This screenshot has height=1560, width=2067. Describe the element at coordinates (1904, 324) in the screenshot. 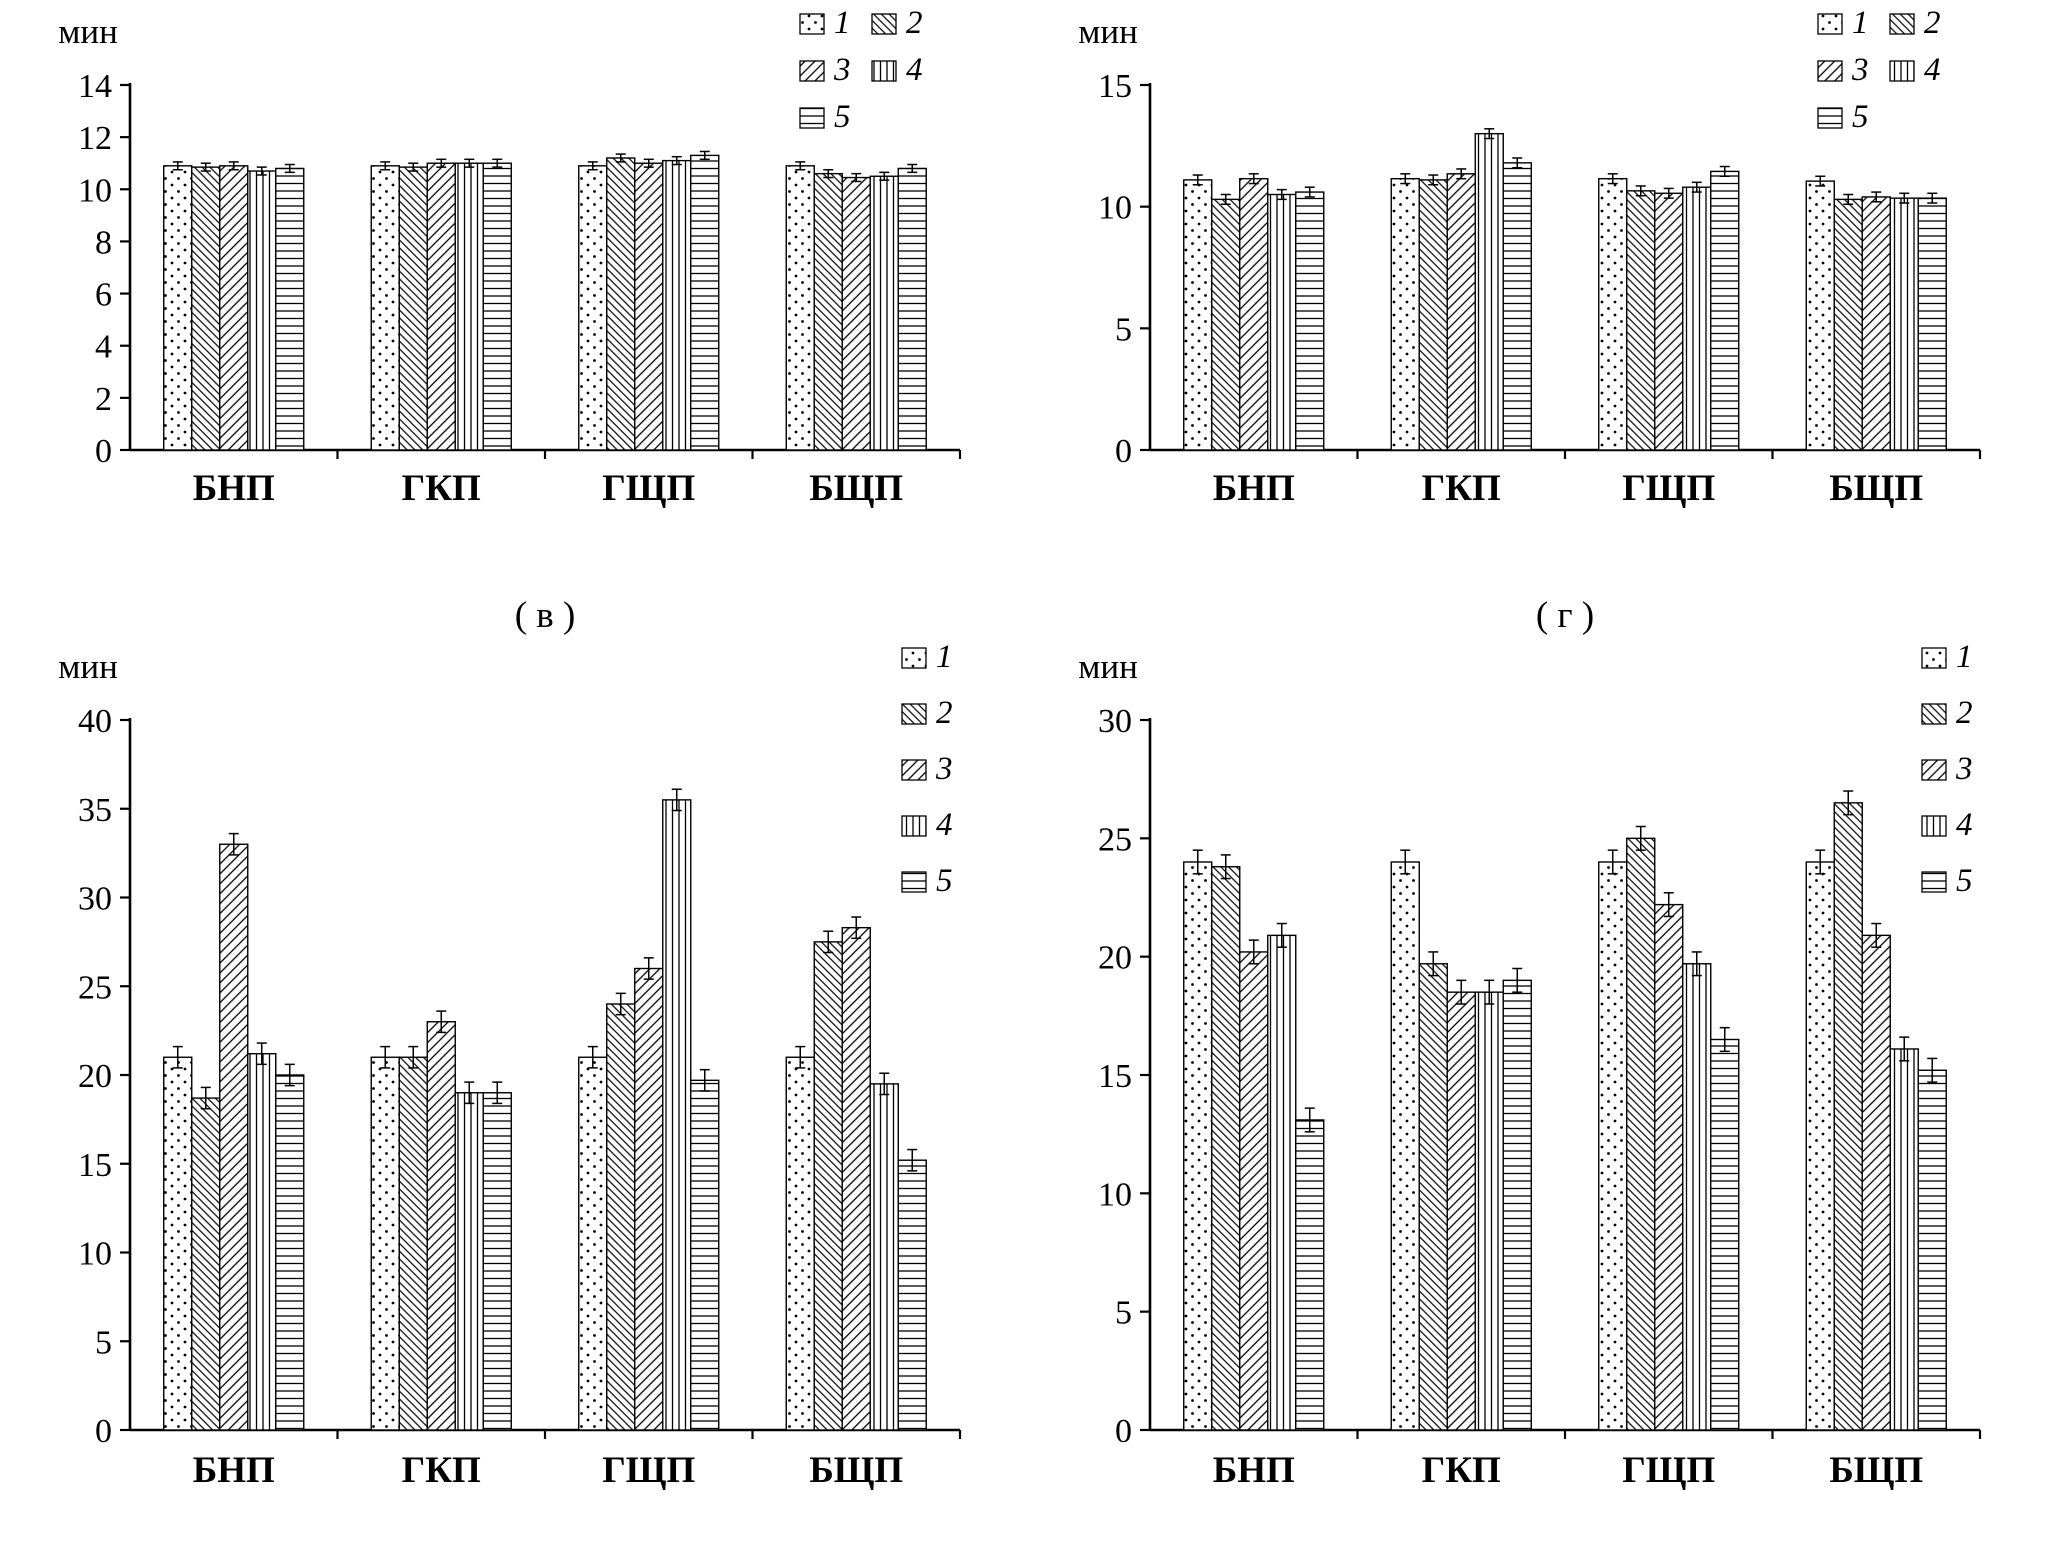

I see `bar-b-БЩП-s4` at that location.